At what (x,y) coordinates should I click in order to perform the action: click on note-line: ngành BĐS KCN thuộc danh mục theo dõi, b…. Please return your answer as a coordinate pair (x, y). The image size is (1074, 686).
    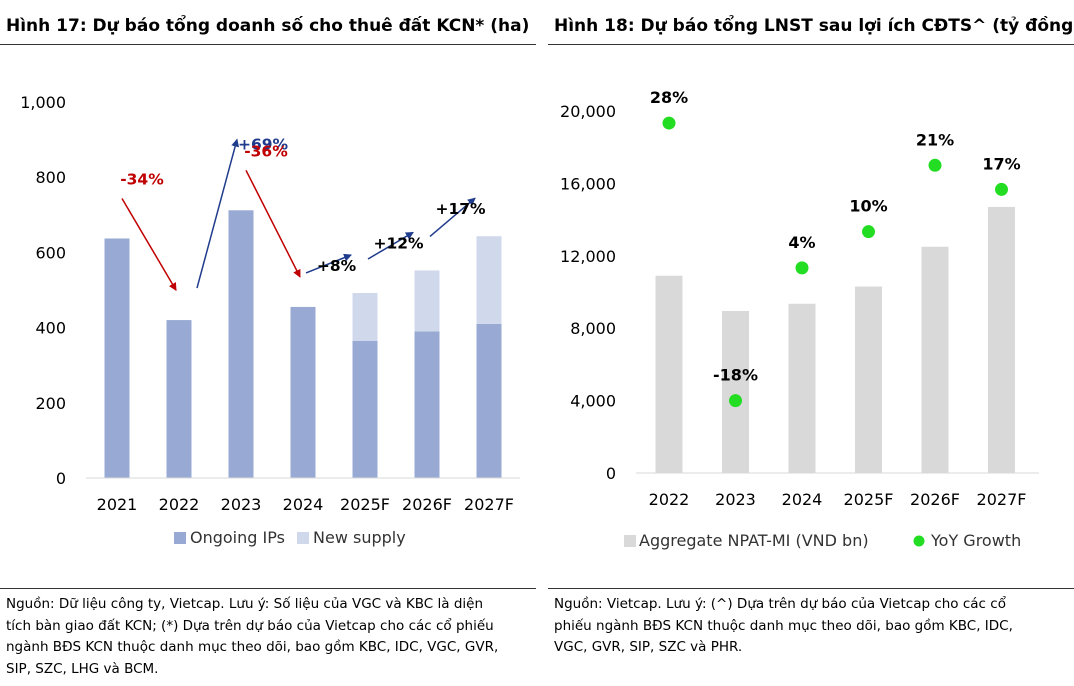
    Looking at the image, I should click on (252, 647).